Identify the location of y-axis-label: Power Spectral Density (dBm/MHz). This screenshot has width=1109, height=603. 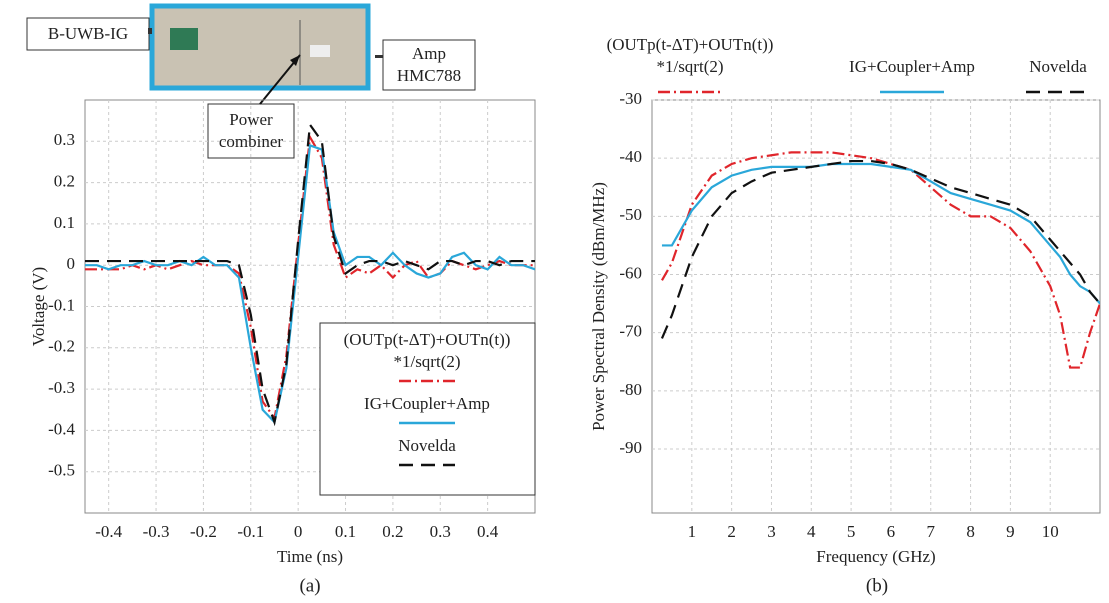
(598, 306).